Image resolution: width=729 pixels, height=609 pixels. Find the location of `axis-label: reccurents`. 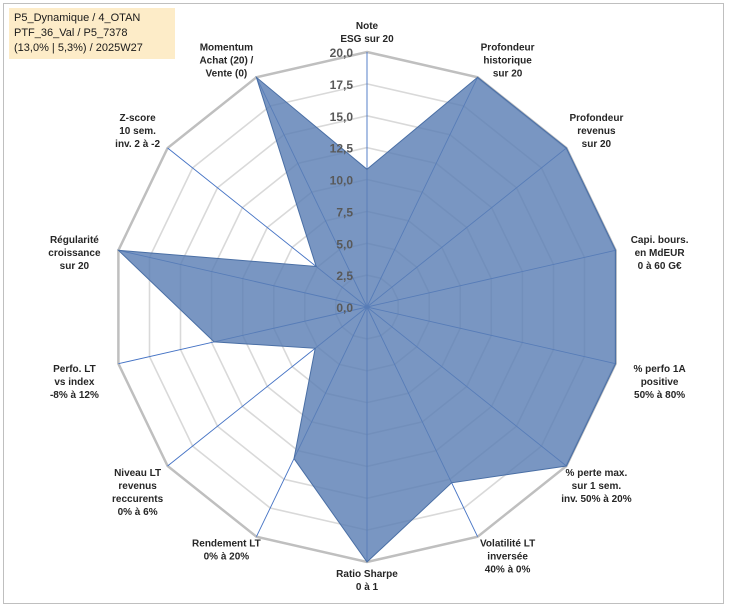

axis-label: reccurents is located at coordinates (138, 499).